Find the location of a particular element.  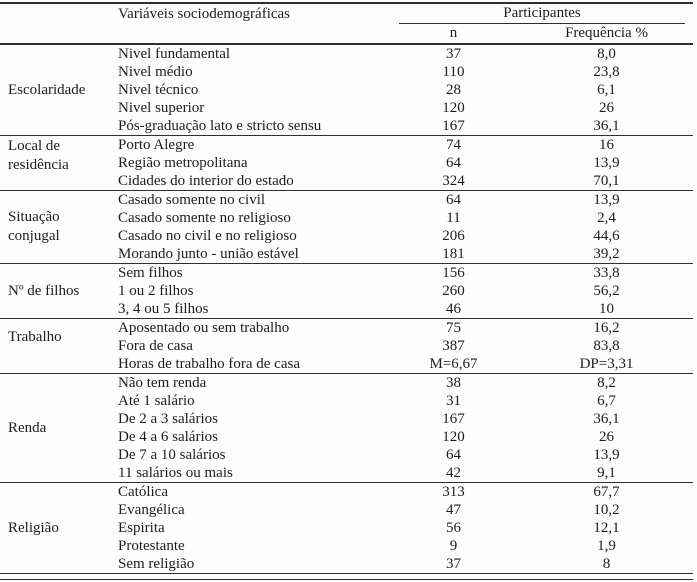

variable-cell: De 7 a 10 salários is located at coordinates (172, 455).